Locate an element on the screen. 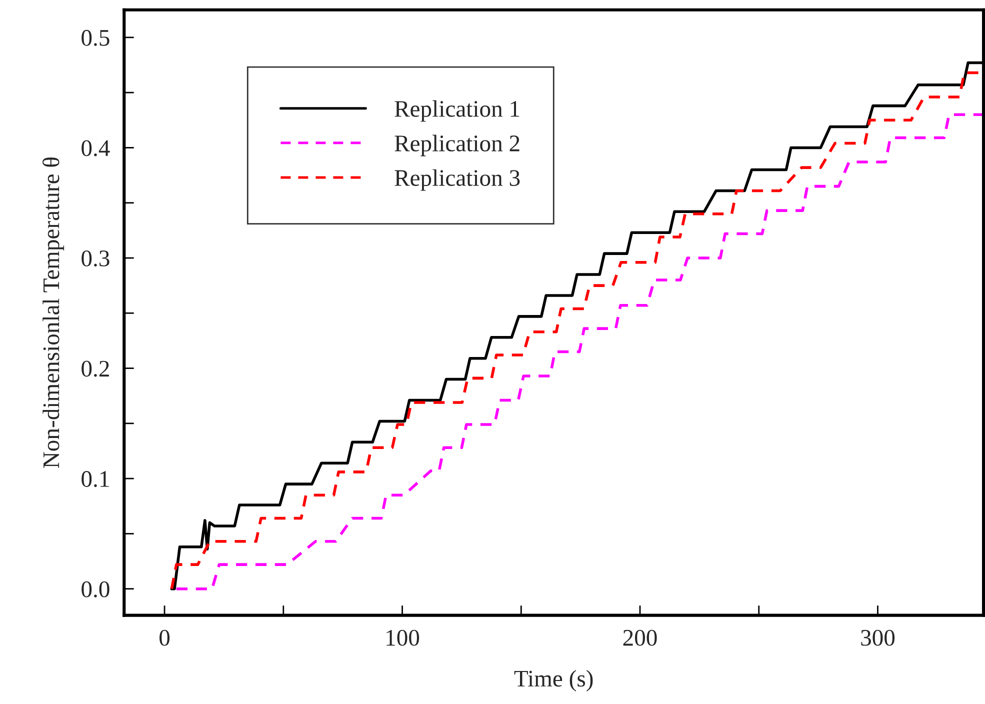 The height and width of the screenshot is (704, 985). y-tick-label: 0.0 is located at coordinates (96, 589).